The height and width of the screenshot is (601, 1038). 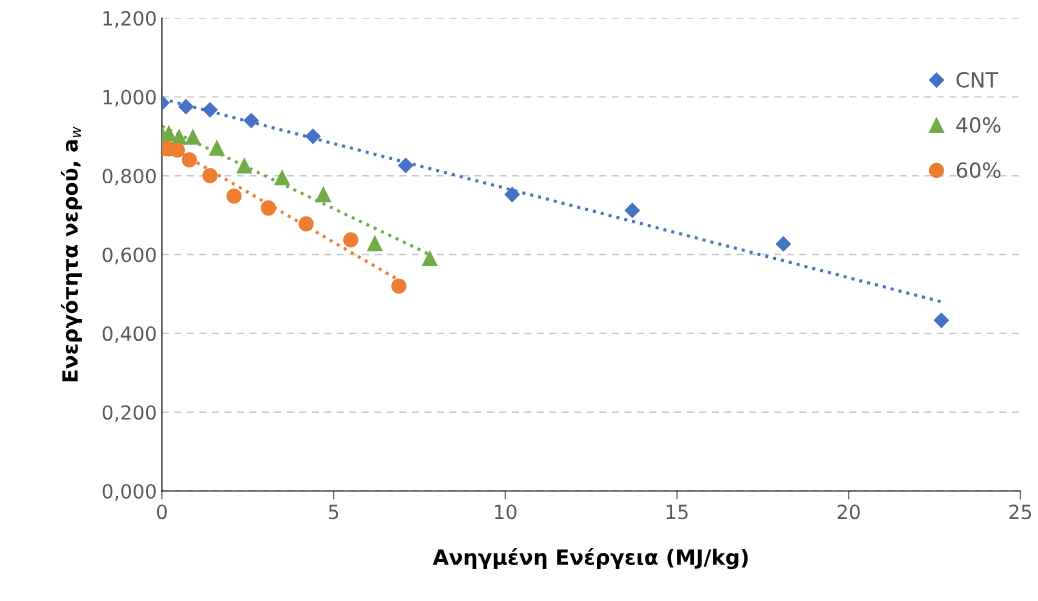 What do you see at coordinates (506, 512) in the screenshot?
I see `x-tick-label: 10` at bounding box center [506, 512].